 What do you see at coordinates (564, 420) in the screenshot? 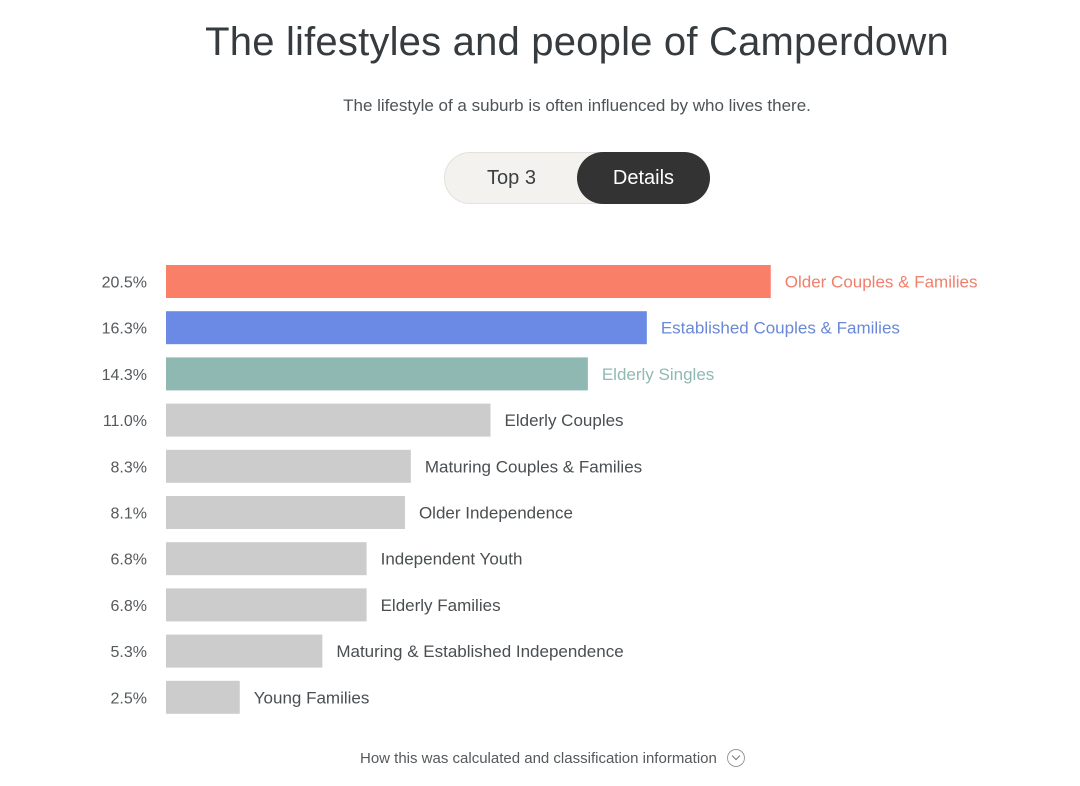
I see `category-label-elderly-couples: Elderly Couples` at bounding box center [564, 420].